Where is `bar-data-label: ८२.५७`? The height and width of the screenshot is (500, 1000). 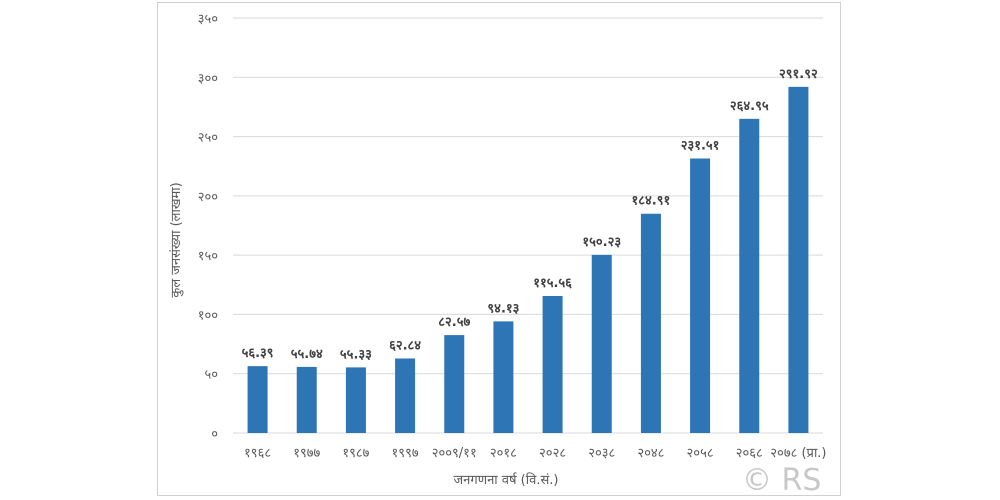 bar-data-label: ८२.५७ is located at coordinates (454, 322).